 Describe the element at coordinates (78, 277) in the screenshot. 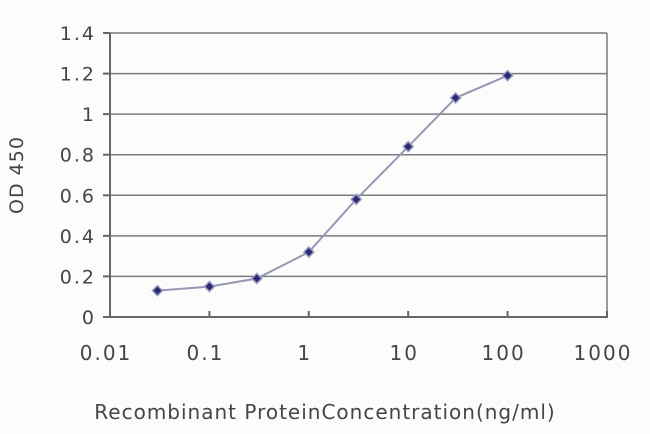

I see `y-tick-label-0.2: 0.2` at that location.